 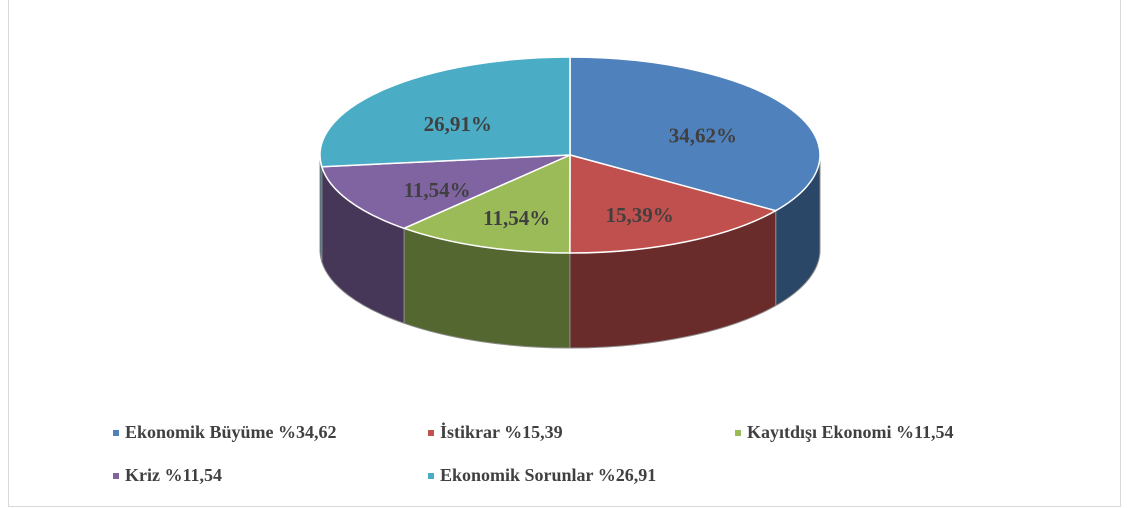 I want to click on legend-label: İstikrar %15,39, so click(x=501, y=432).